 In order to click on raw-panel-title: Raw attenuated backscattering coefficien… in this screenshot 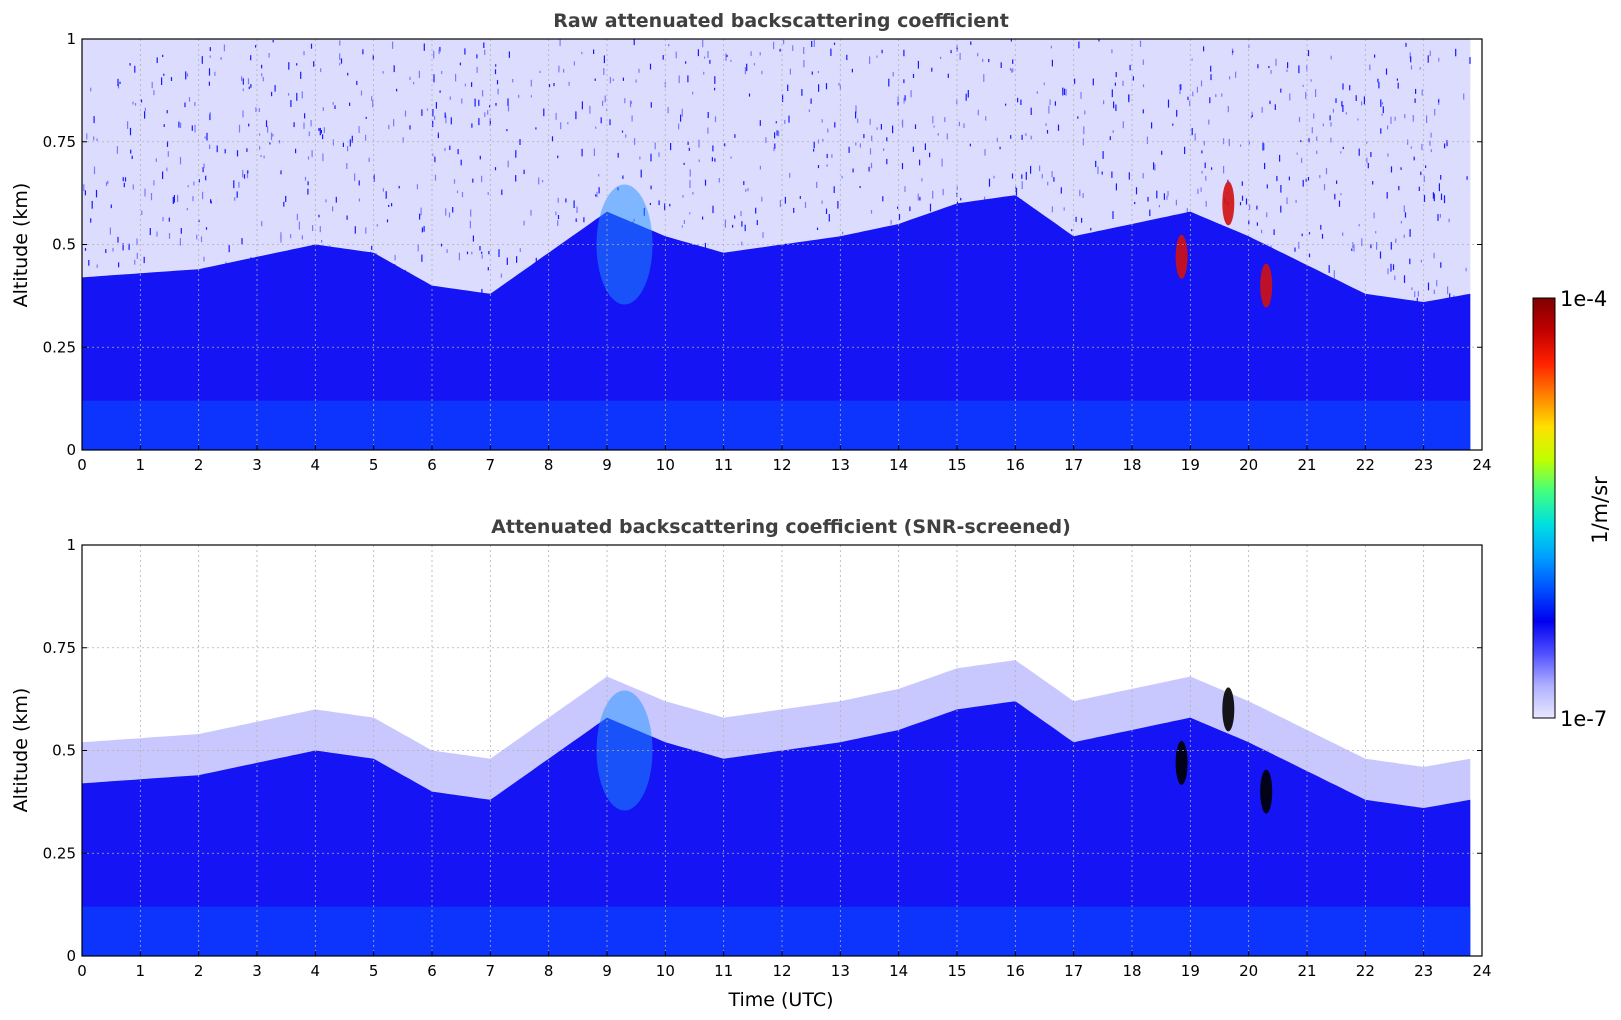, I will do `click(781, 21)`.